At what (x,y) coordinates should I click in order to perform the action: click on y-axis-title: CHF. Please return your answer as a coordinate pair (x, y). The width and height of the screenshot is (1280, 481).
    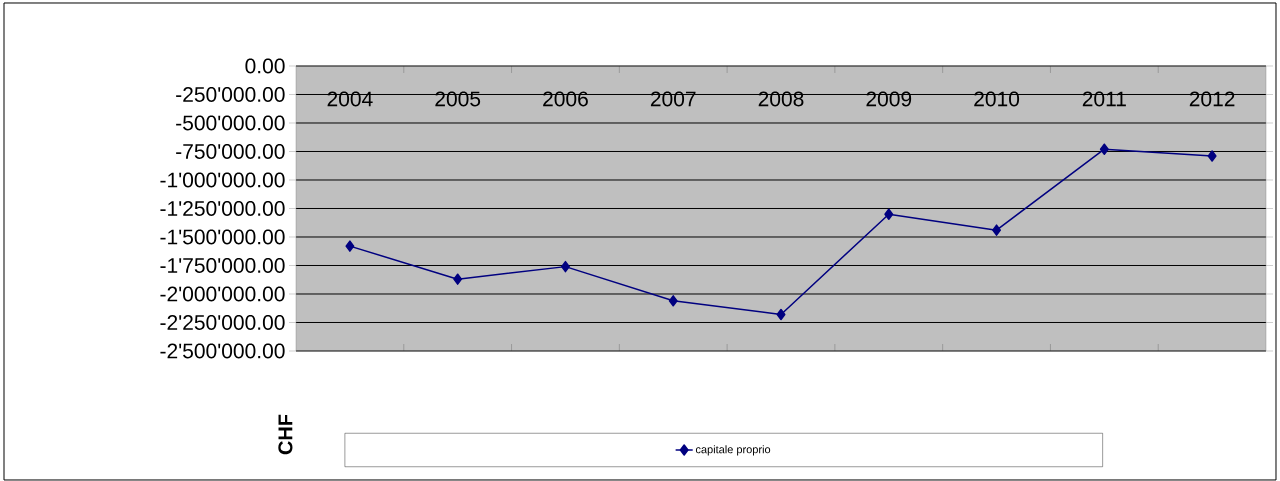
    Looking at the image, I should click on (285, 434).